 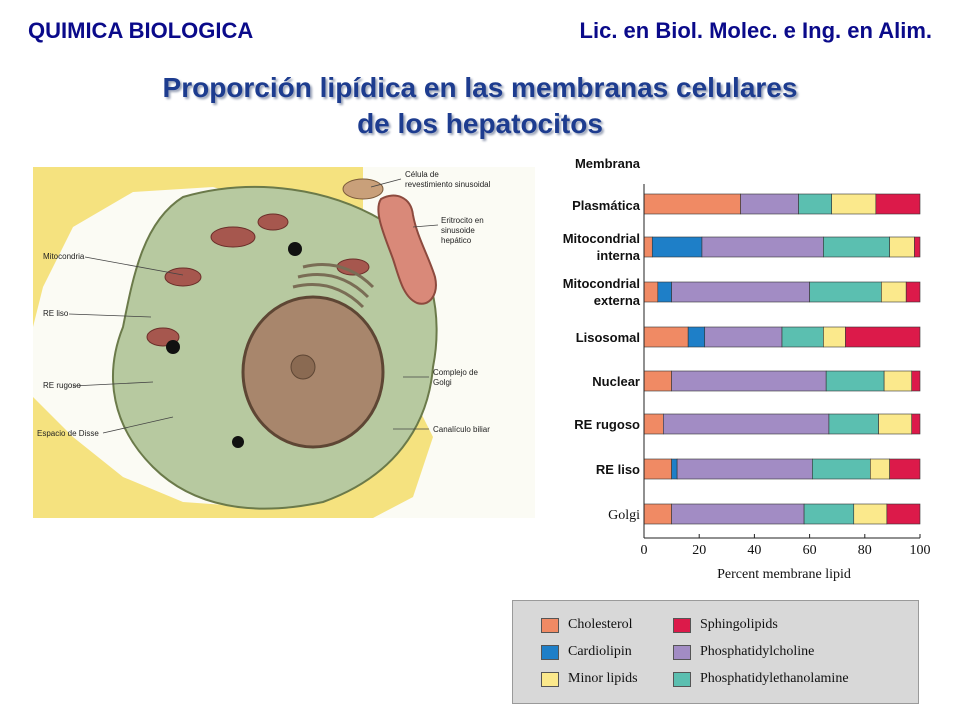 I want to click on legend-item: Phosphatidylethanolamine, so click(x=761, y=679).